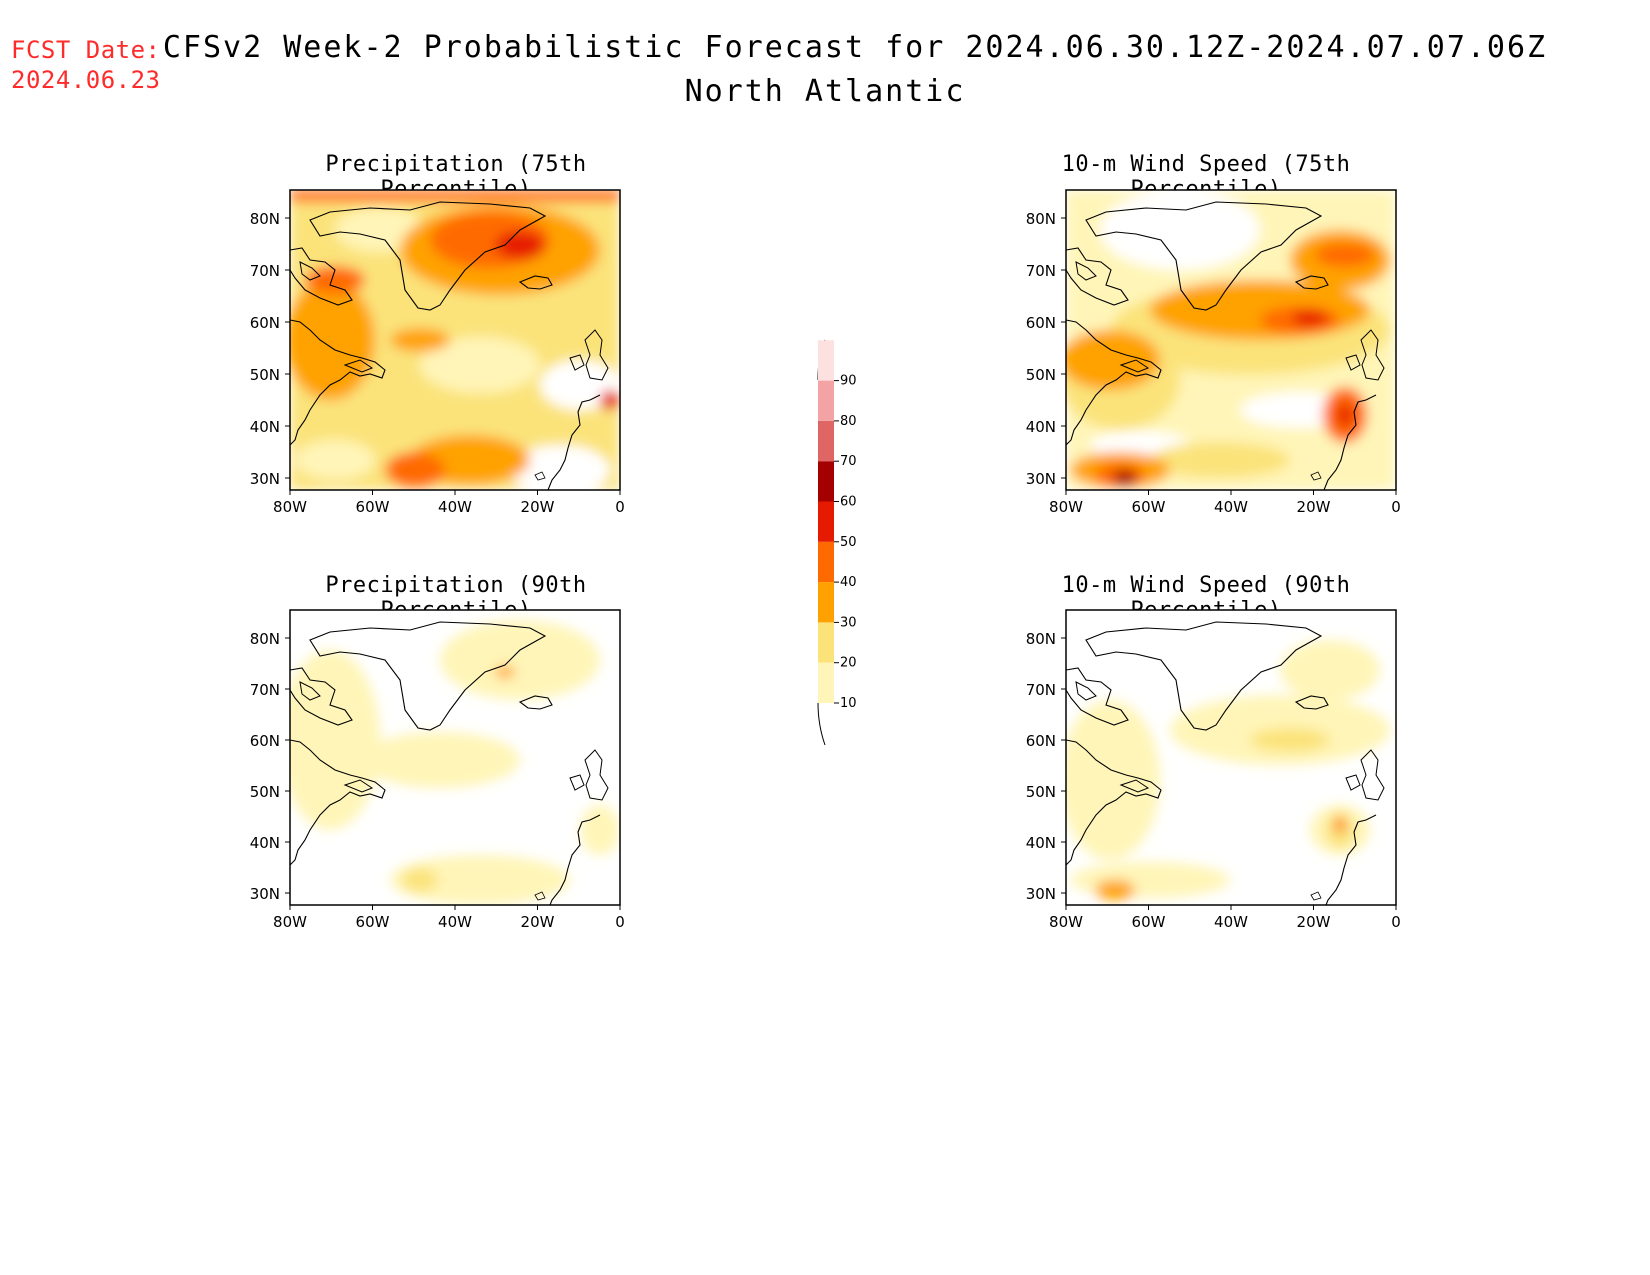 This screenshot has width=1650, height=1275. What do you see at coordinates (848, 461) in the screenshot?
I see `colorbar-label: 70` at bounding box center [848, 461].